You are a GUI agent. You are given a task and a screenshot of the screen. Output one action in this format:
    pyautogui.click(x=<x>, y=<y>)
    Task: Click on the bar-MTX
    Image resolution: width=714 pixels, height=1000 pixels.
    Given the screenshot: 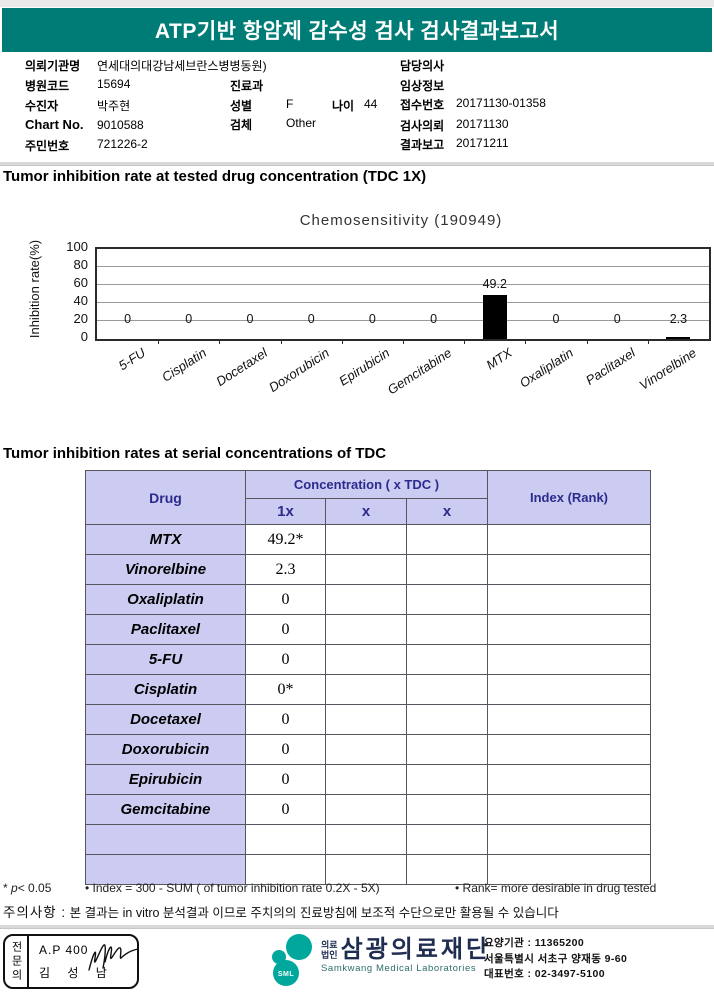 What is the action you would take?
    pyautogui.click(x=494, y=316)
    